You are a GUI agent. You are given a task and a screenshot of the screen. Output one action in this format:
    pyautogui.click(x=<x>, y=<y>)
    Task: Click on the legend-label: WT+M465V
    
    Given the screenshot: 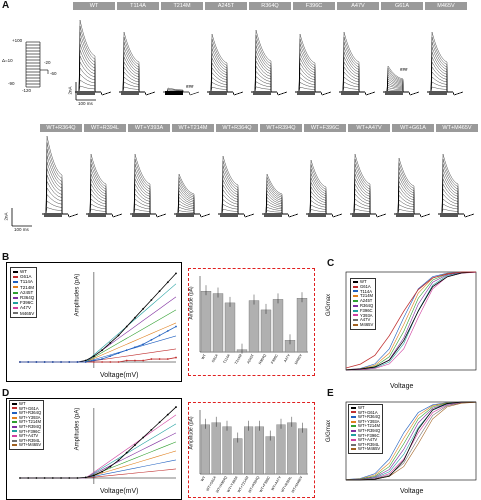 What is the action you would take?
    pyautogui.click(x=30, y=445)
    